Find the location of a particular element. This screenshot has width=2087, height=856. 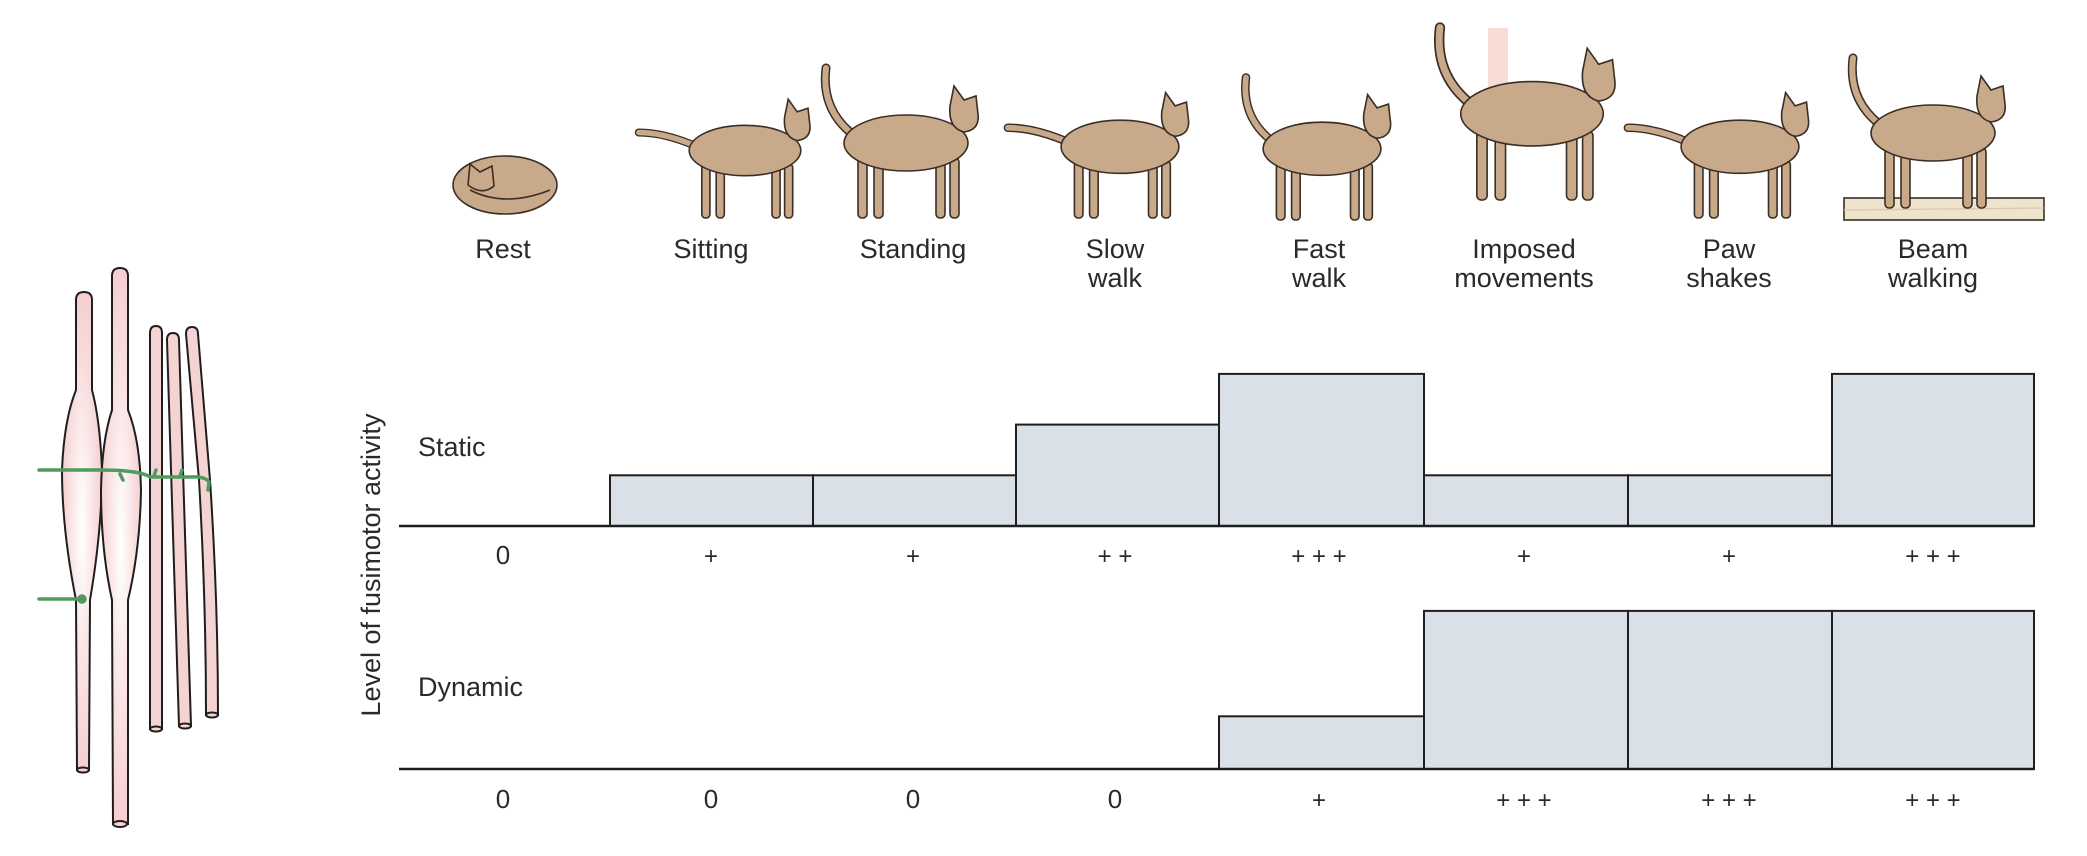

behavior-label: Paw is located at coordinates (1729, 249).